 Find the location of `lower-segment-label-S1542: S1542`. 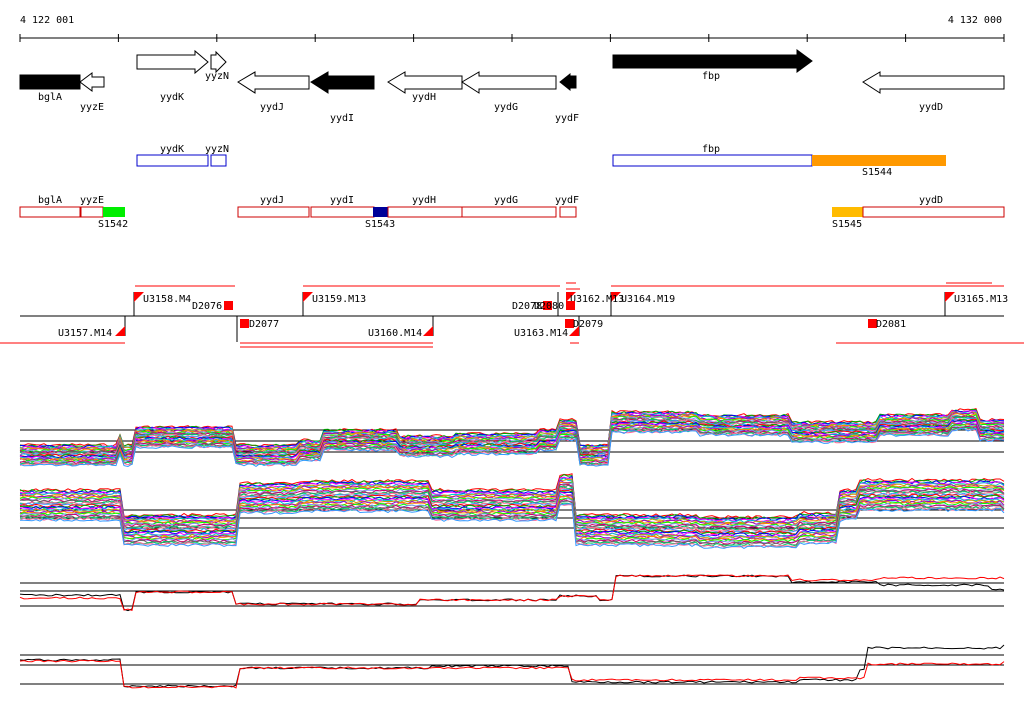

lower-segment-label-S1542: S1542 is located at coordinates (113, 224).